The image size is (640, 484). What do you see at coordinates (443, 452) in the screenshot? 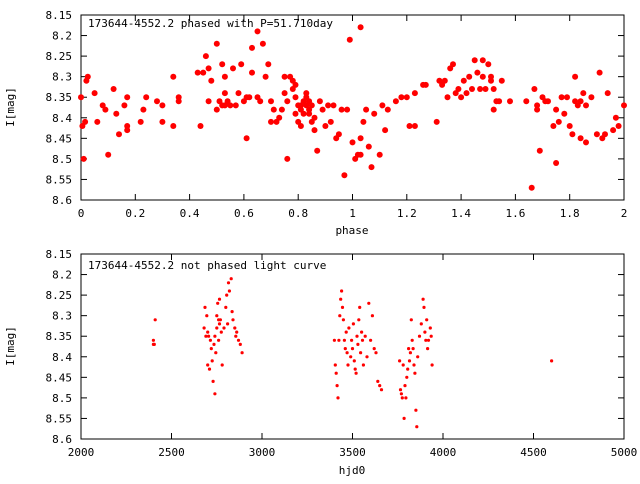
I see `x-tick-label: 4000` at bounding box center [443, 452].